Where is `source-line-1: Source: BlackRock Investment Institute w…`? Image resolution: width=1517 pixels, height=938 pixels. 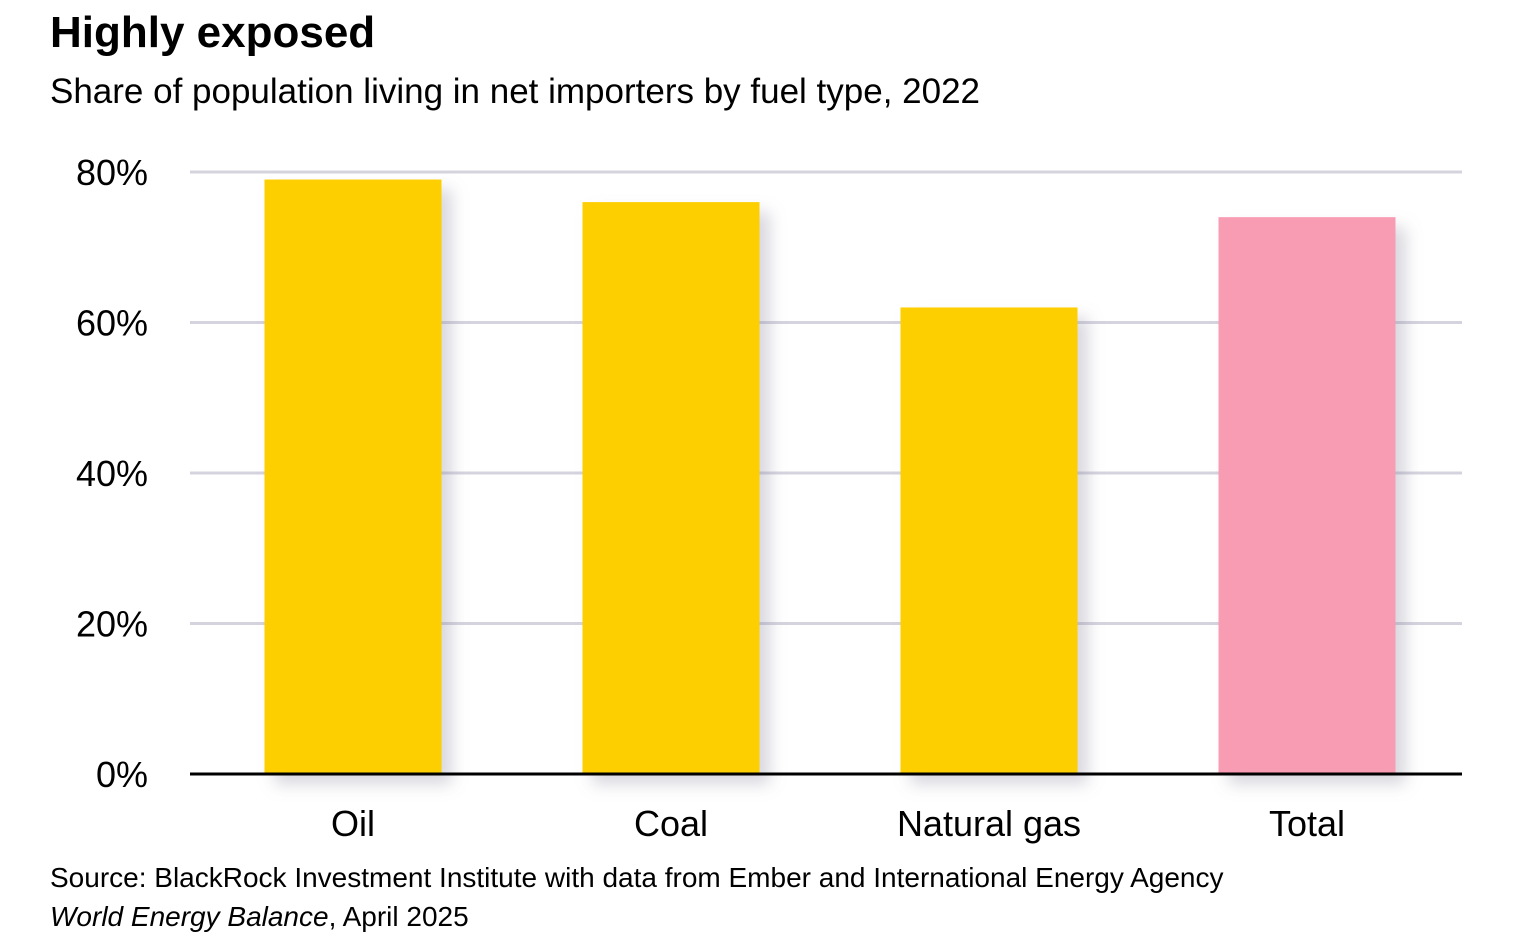 source-line-1: Source: BlackRock Investment Institute w… is located at coordinates (637, 877).